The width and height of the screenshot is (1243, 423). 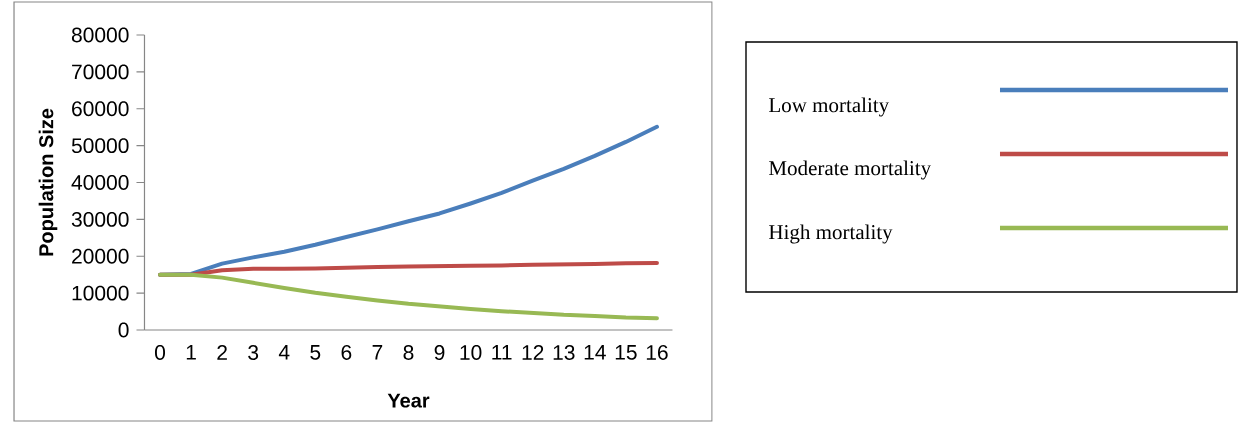 What do you see at coordinates (100, 293) in the screenshot?
I see `y-tick-label: 10000` at bounding box center [100, 293].